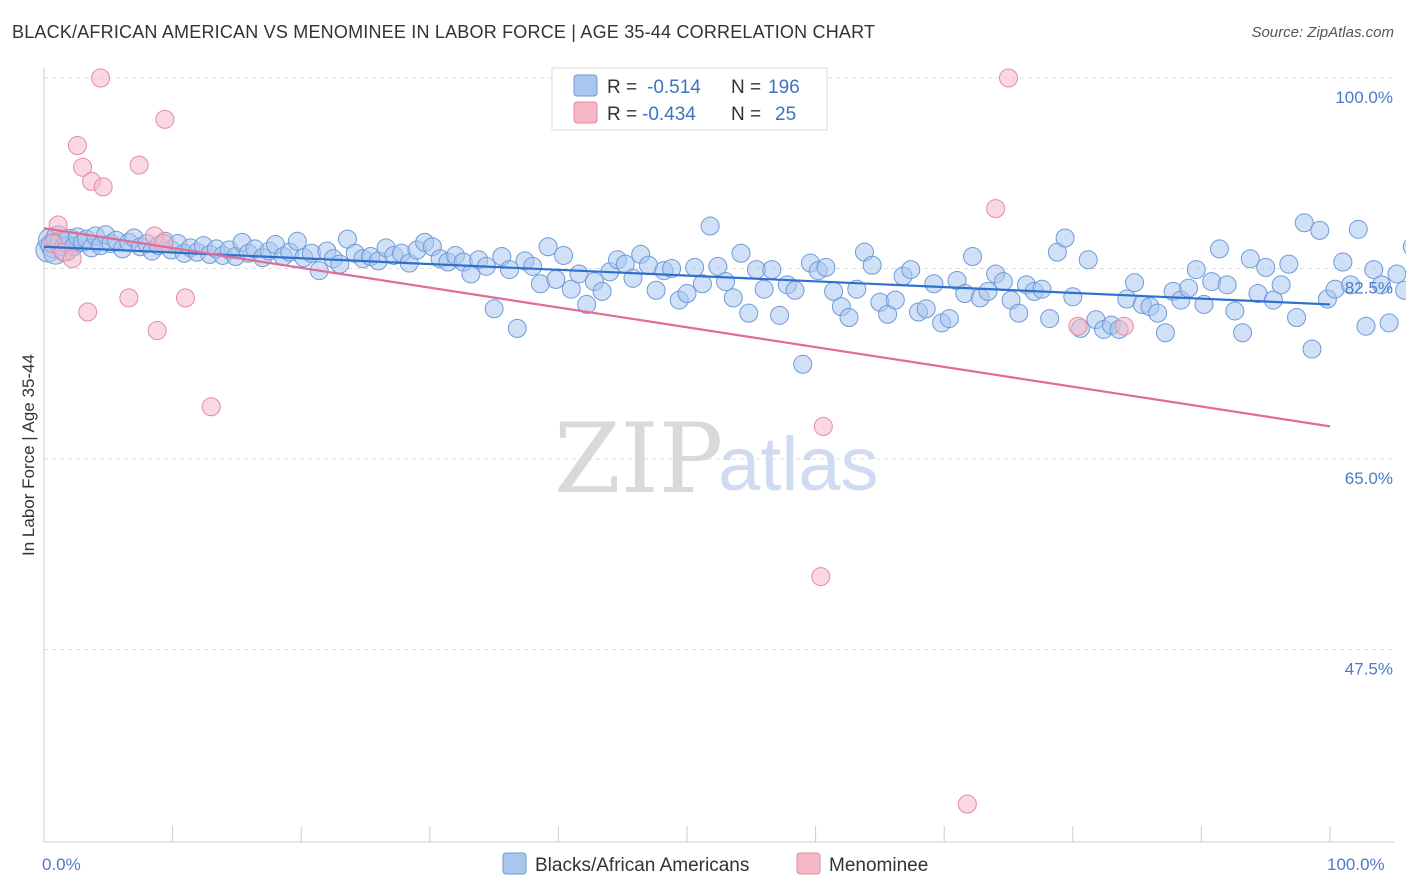 The width and height of the screenshot is (1406, 892). I want to click on y-tick-label: 47.5%, so click(1369, 669).